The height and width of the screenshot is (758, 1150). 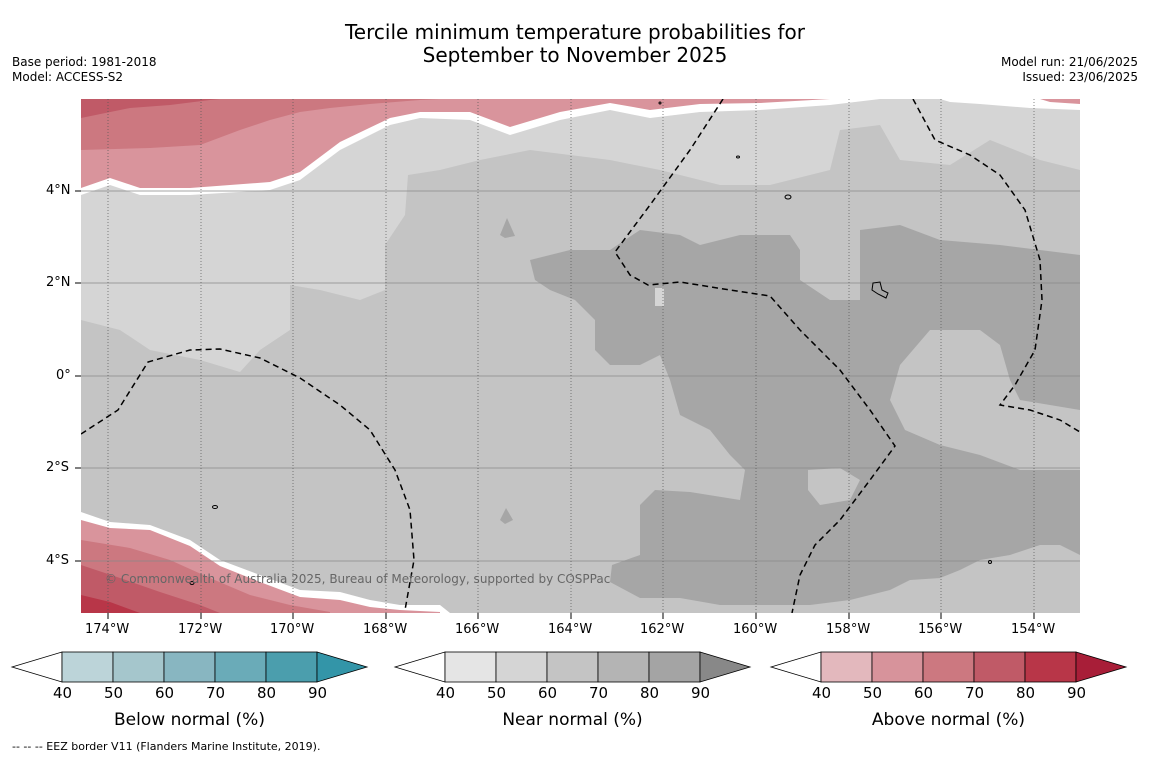 I want to click on y-tick-label: 2°S, so click(x=58, y=467).